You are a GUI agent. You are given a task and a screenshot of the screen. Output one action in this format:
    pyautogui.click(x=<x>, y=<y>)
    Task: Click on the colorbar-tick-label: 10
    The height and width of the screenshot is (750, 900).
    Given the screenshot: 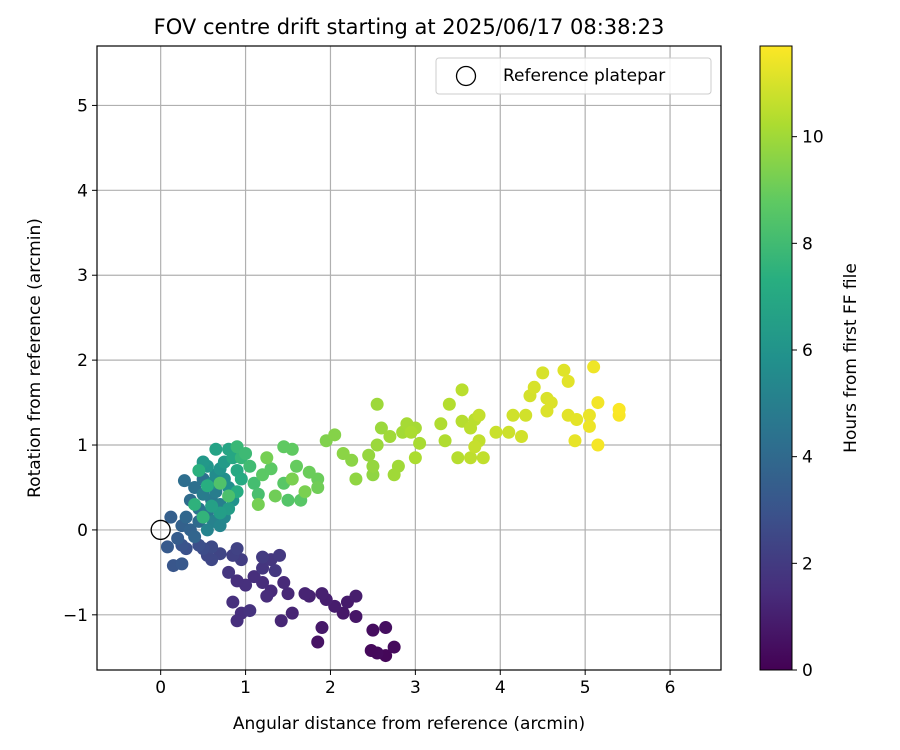 What is the action you would take?
    pyautogui.click(x=813, y=138)
    